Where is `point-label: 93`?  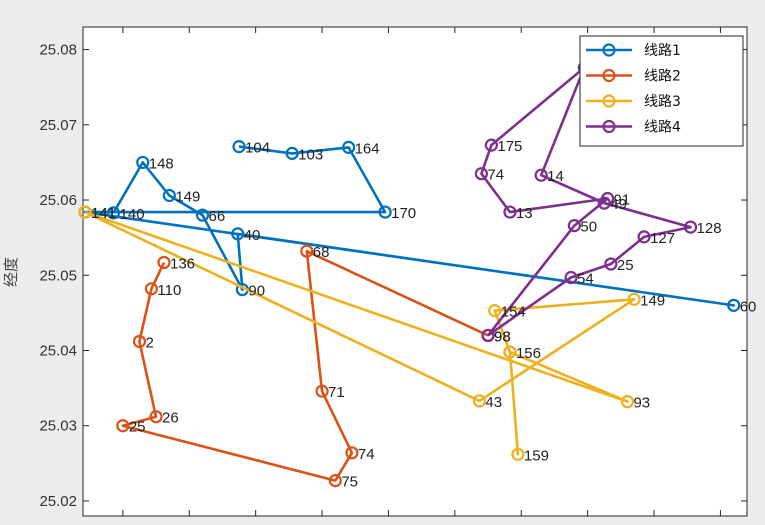
point-label: 93 is located at coordinates (641, 403).